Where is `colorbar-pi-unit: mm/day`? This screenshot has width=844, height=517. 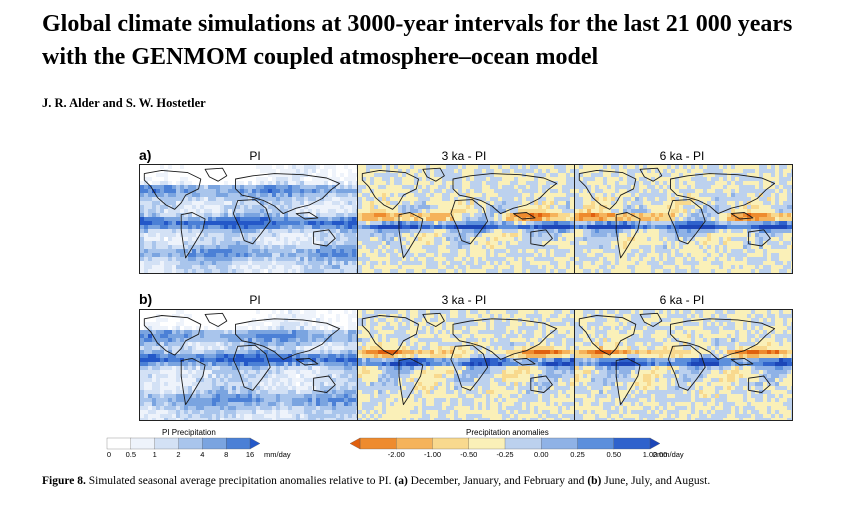 colorbar-pi-unit: mm/day is located at coordinates (277, 454).